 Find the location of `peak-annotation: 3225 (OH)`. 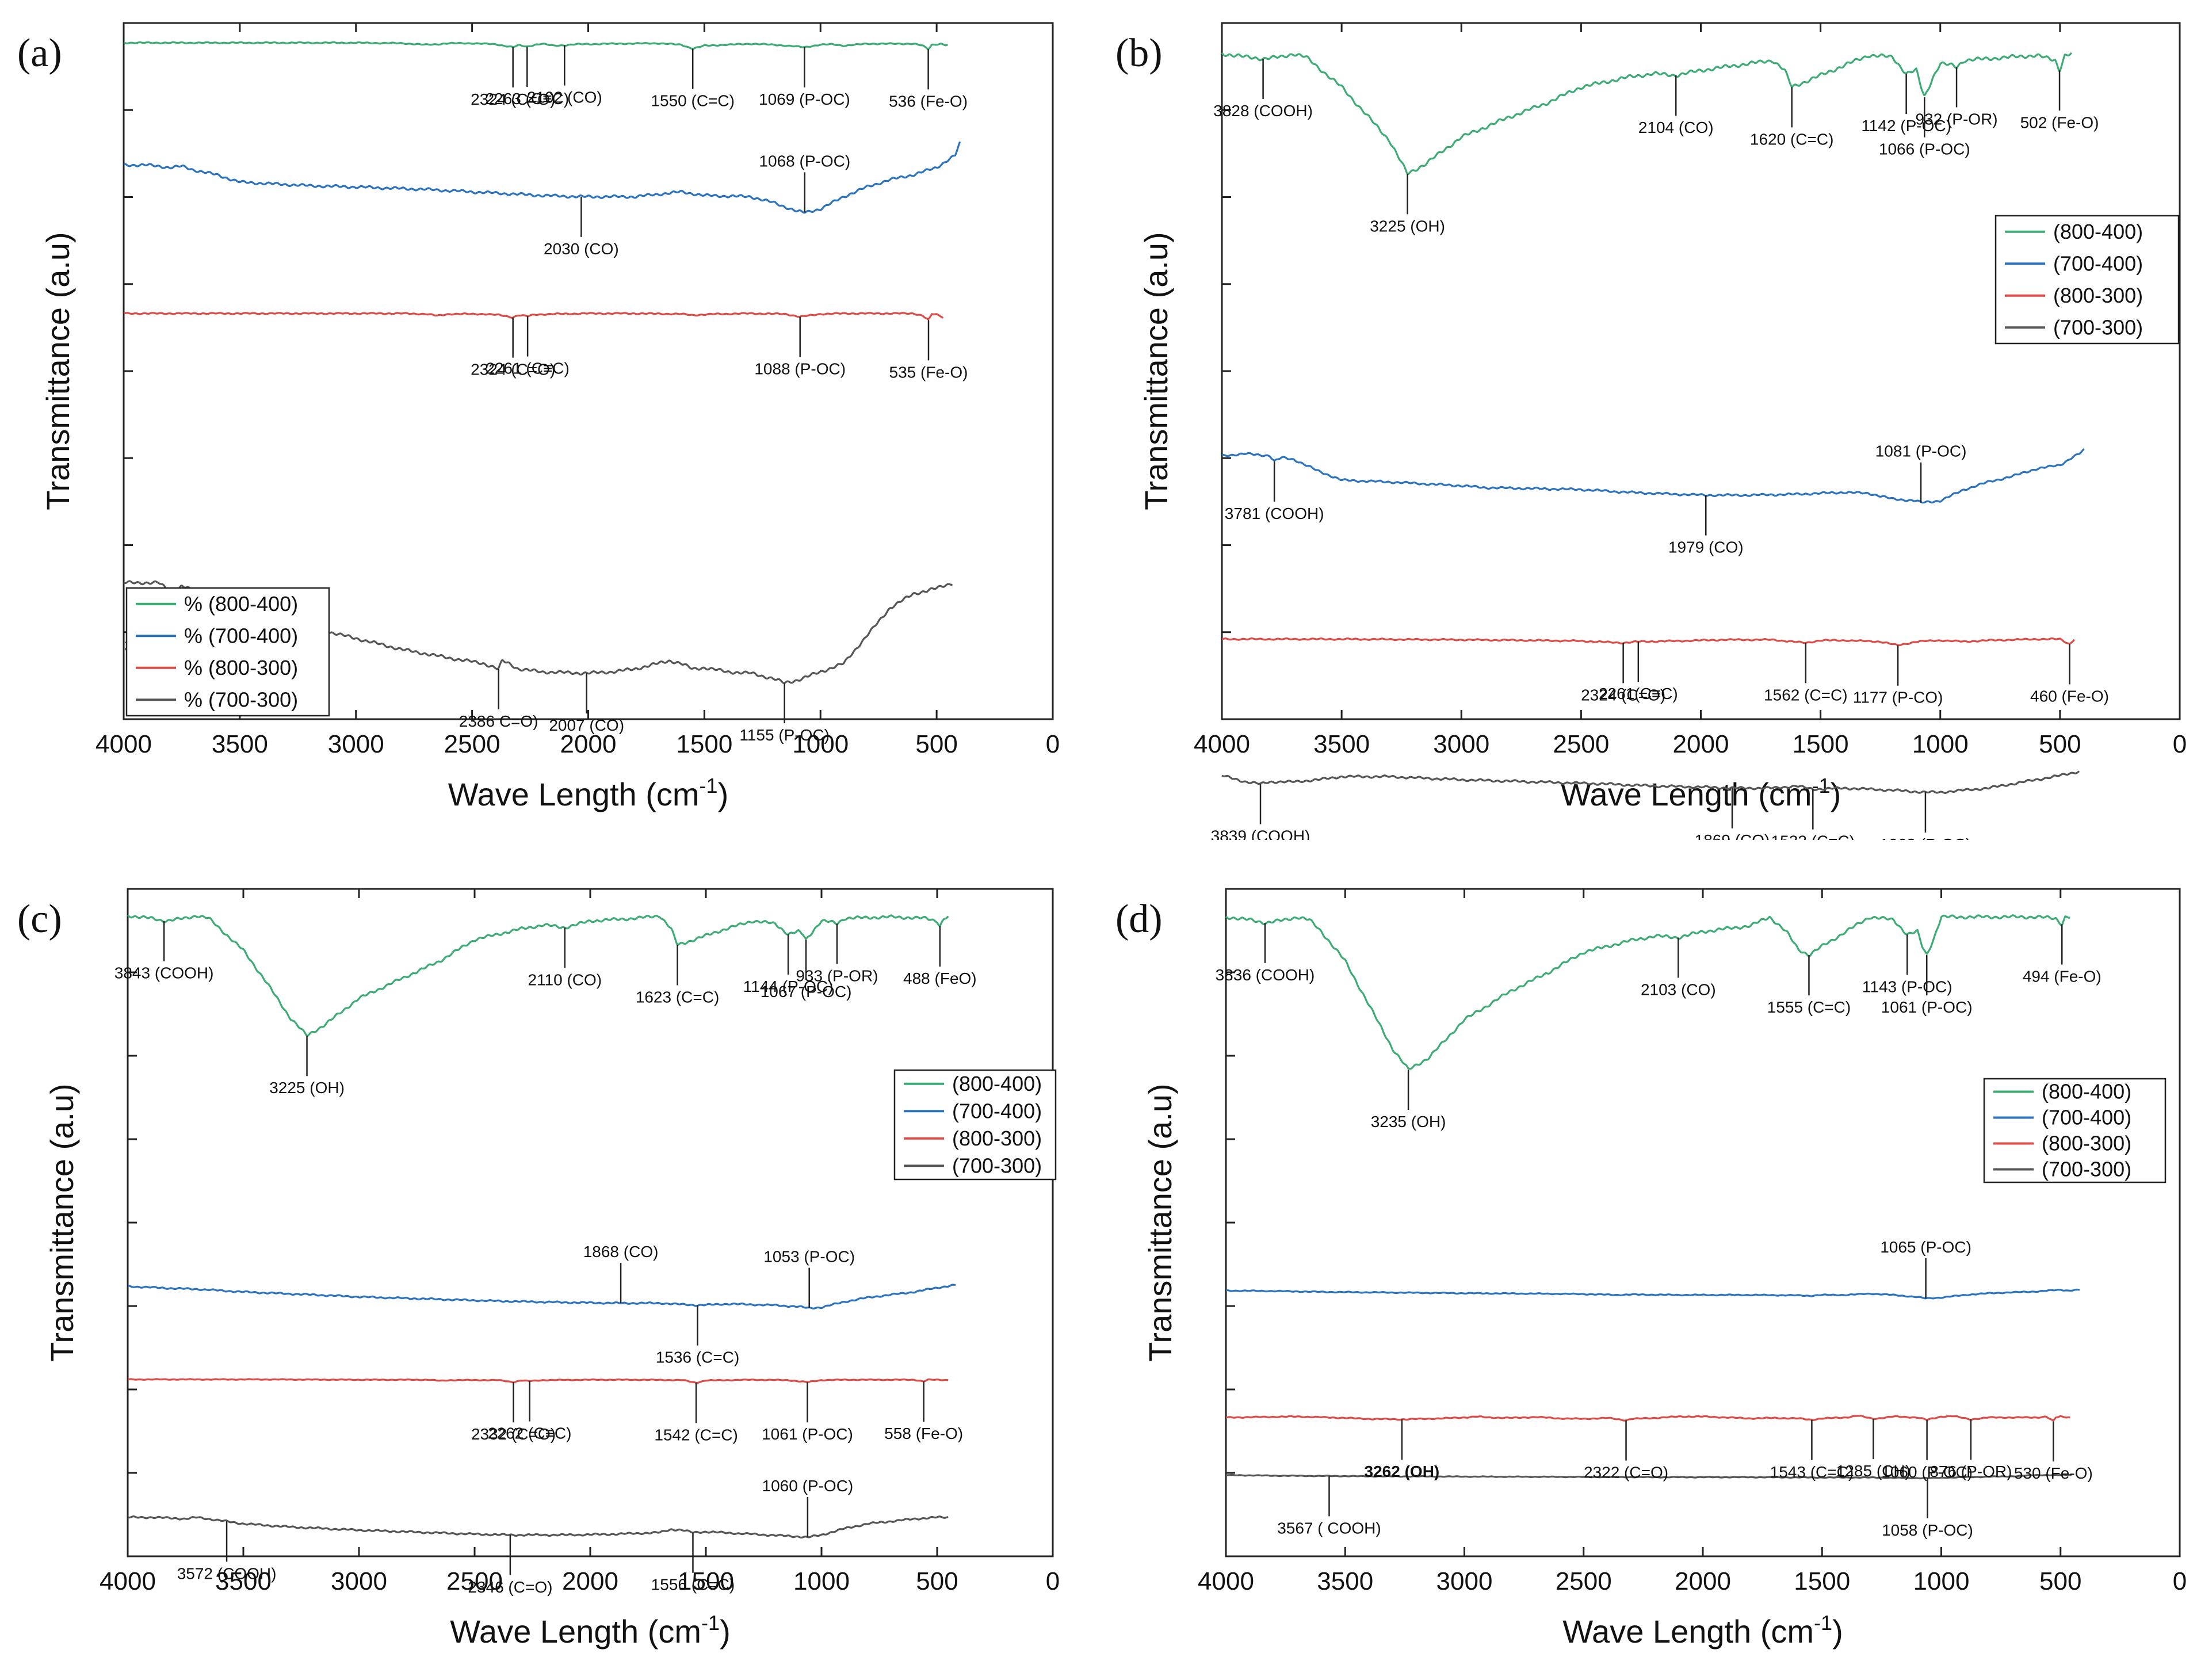

peak-annotation: 3225 (OH) is located at coordinates (1408, 226).